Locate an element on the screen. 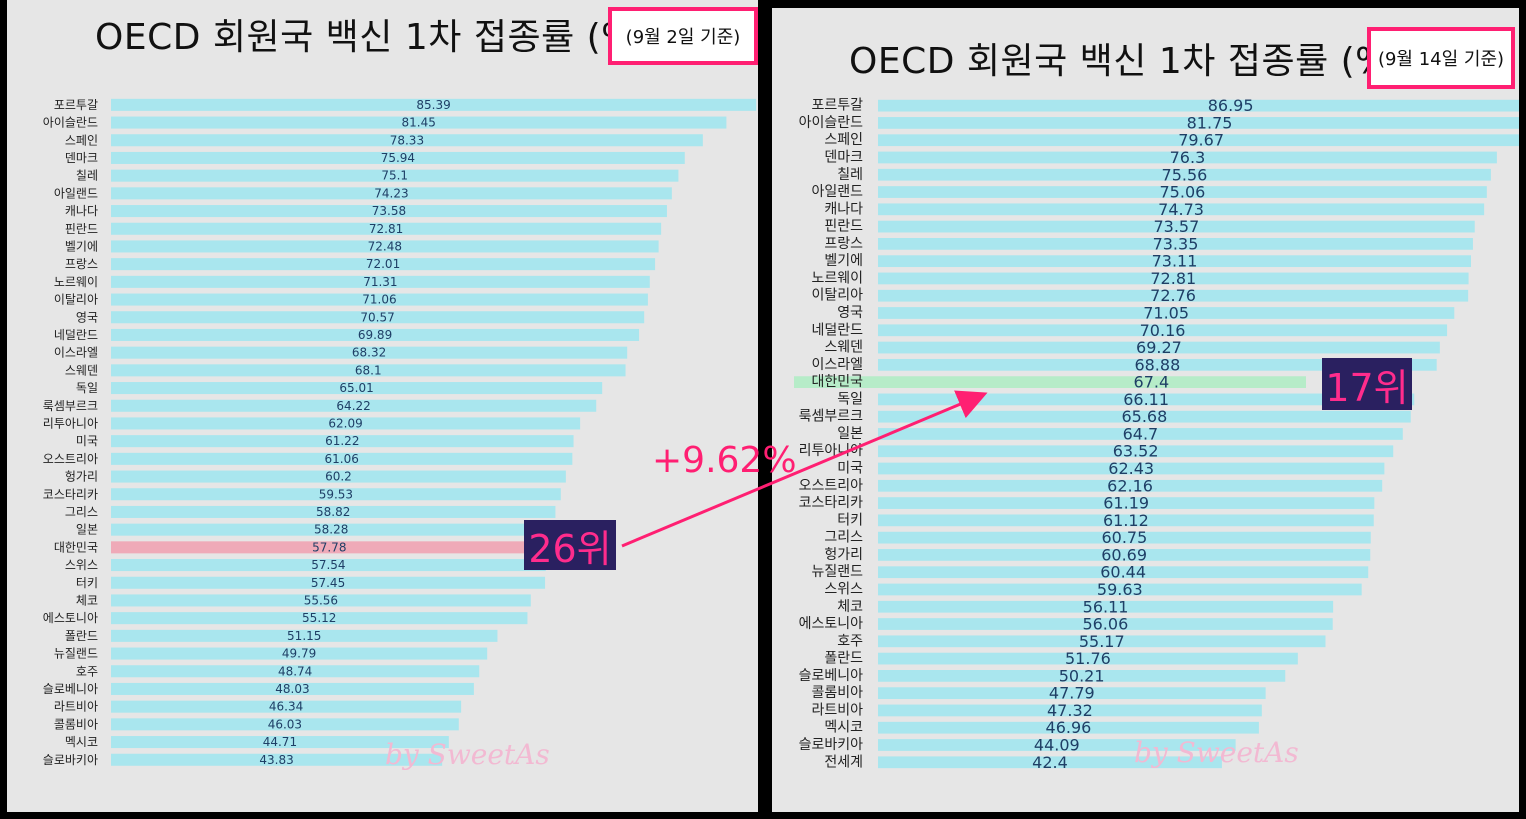 This screenshot has width=1526, height=819. right-value-label: 66.11 is located at coordinates (1146, 399).